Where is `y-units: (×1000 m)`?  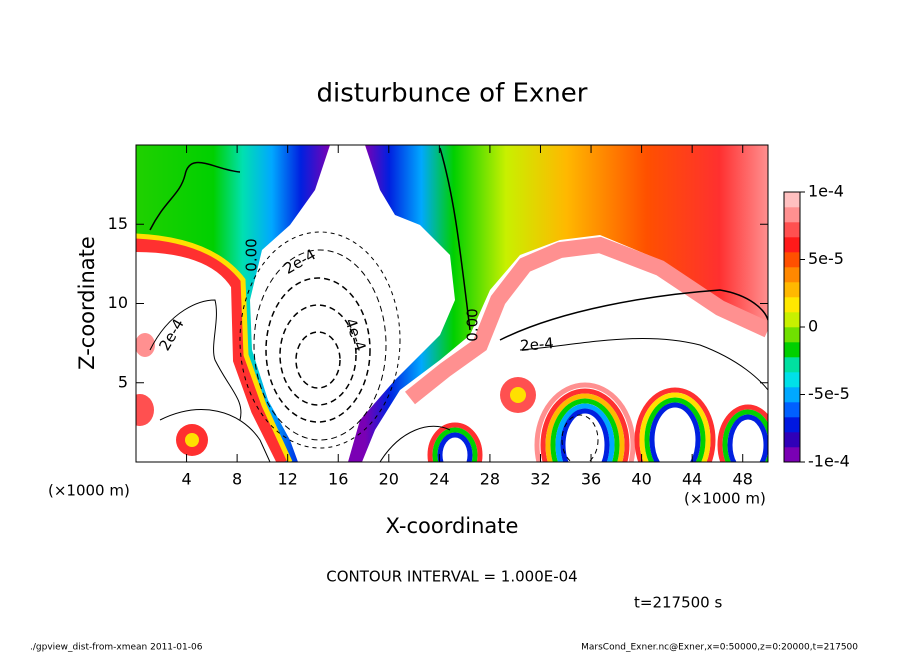 y-units: (×1000 m) is located at coordinates (89, 491).